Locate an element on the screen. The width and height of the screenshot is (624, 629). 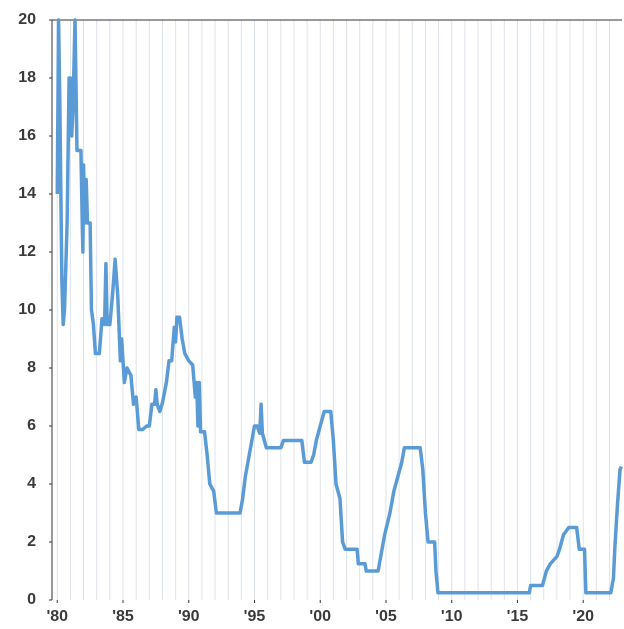
x-tick-label: '05 is located at coordinates (386, 616).